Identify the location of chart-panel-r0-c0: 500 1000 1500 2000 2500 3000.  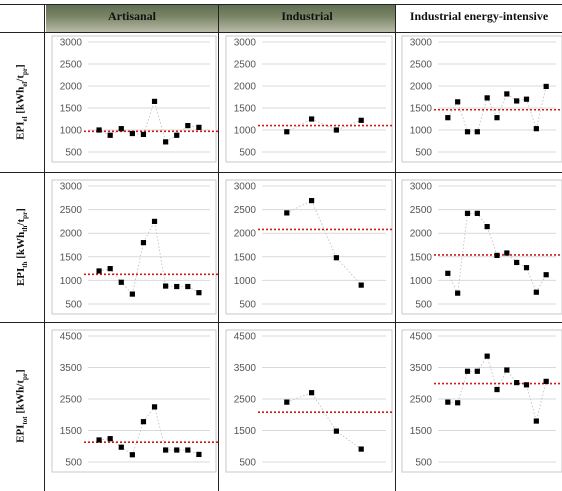
(134, 99).